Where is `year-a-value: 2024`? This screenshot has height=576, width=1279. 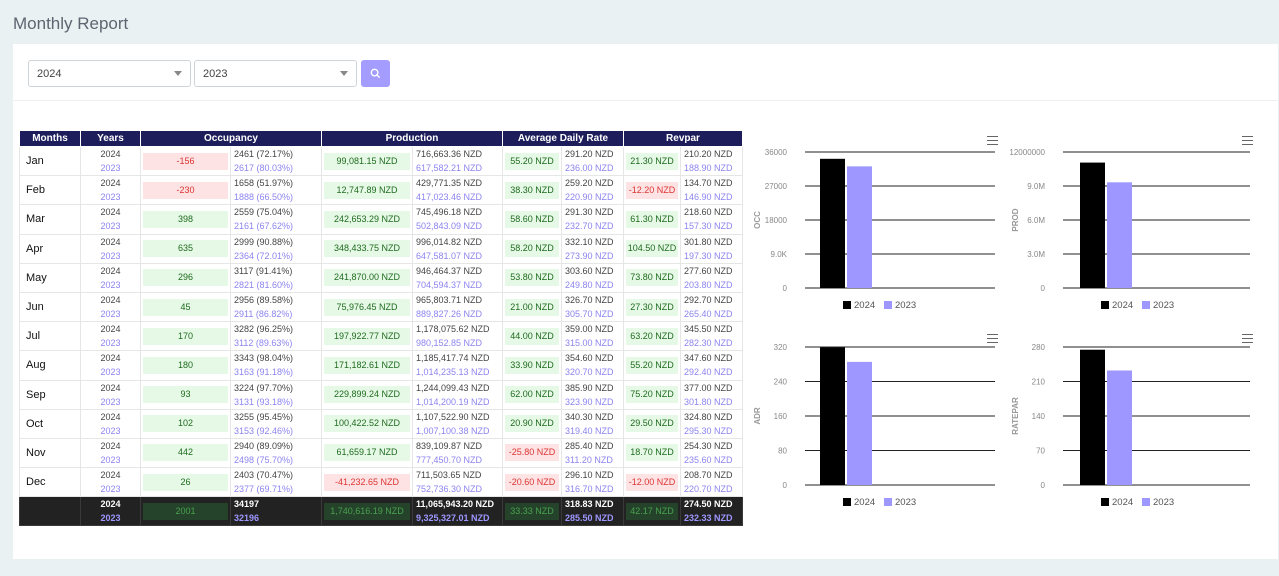
year-a-value: 2024 is located at coordinates (49, 73).